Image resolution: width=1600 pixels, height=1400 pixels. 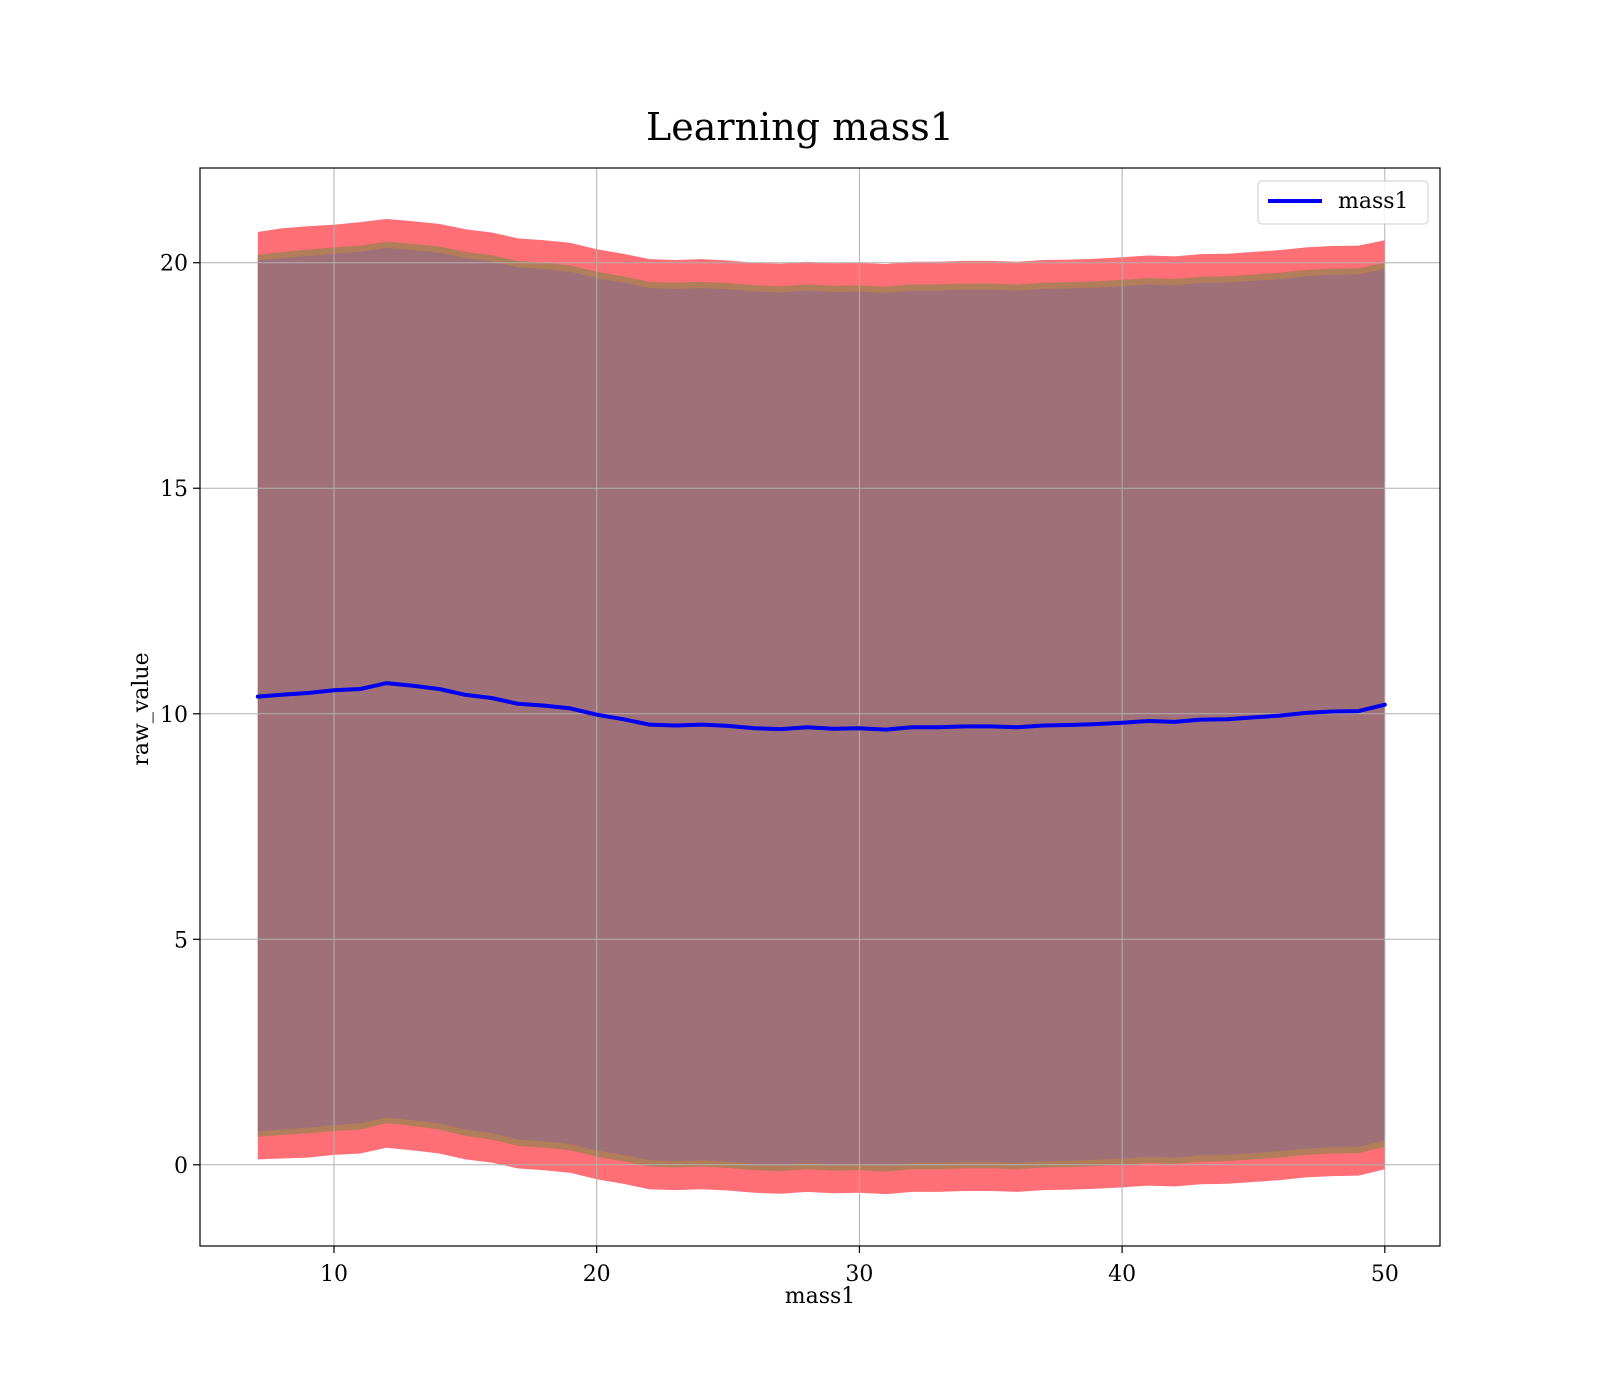 I want to click on legend-box, so click(x=1343, y=202).